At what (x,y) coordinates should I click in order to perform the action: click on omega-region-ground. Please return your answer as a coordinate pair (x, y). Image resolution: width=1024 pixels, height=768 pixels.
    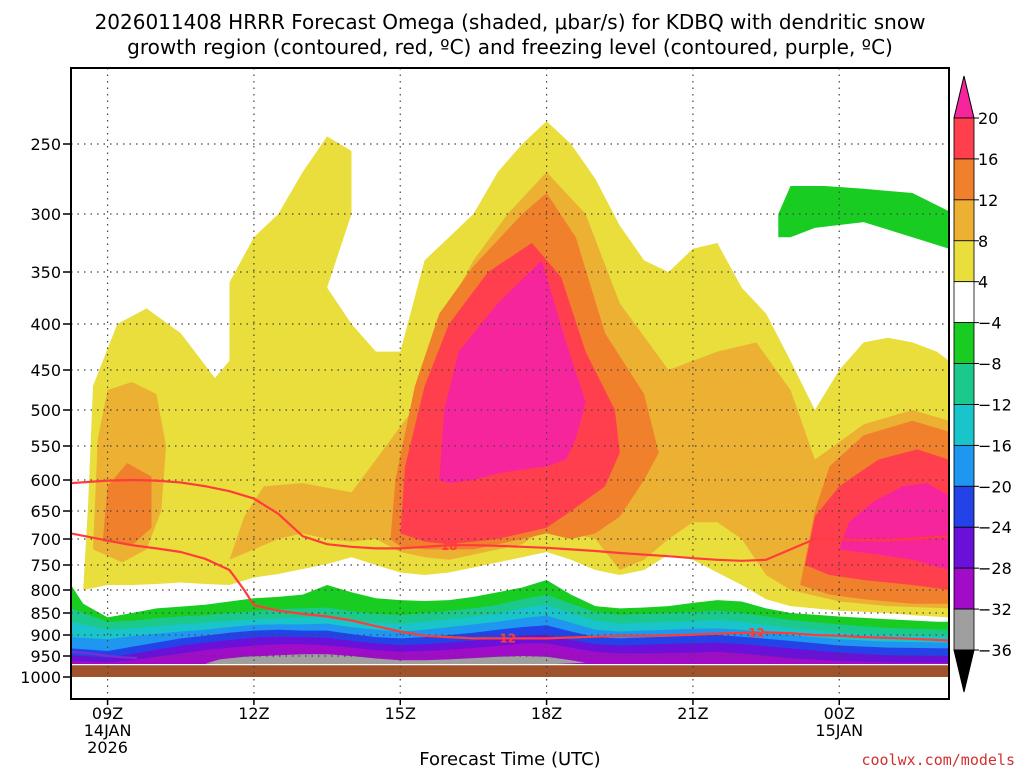
    Looking at the image, I should click on (510, 671).